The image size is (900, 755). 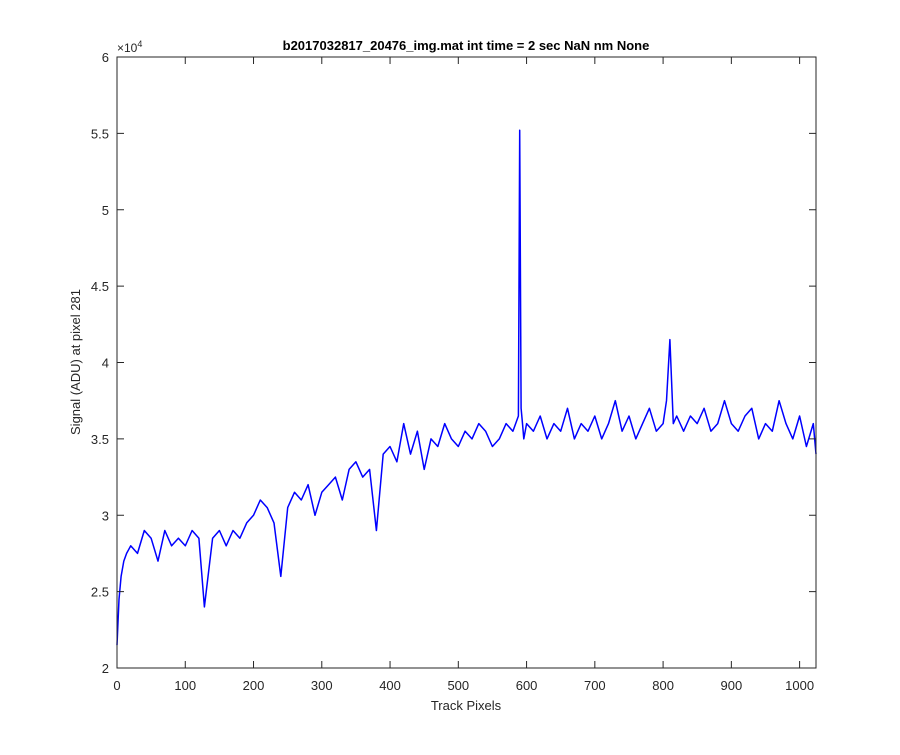 What do you see at coordinates (390, 685) in the screenshot?
I see `x-tick-label: 400` at bounding box center [390, 685].